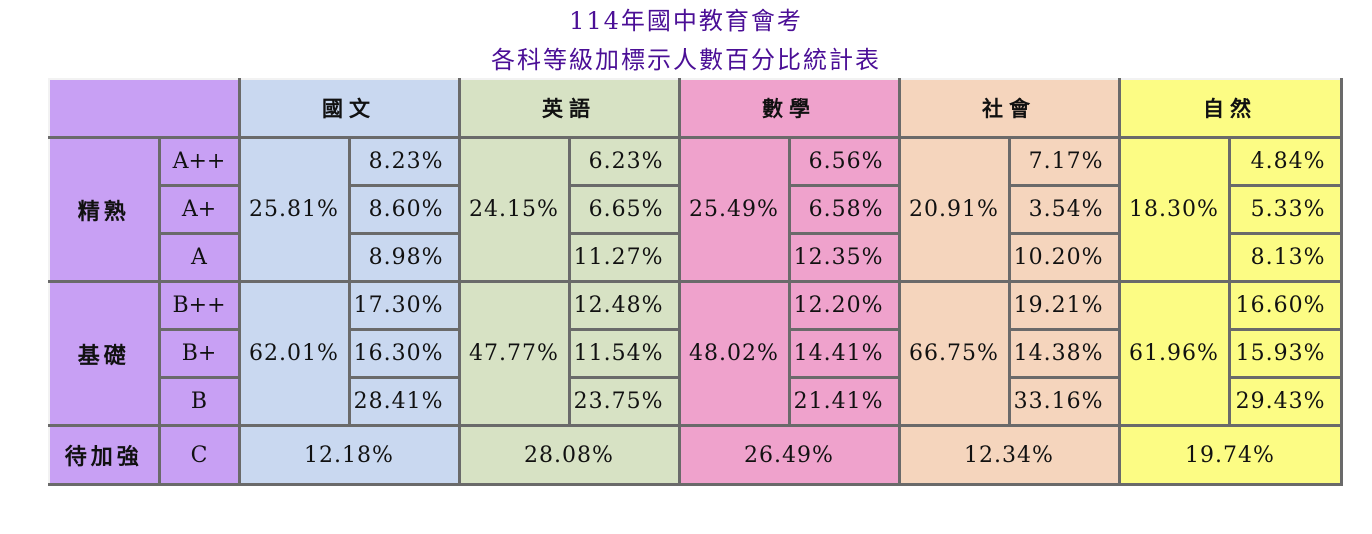 This screenshot has height=534, width=1372. I want to click on subject-header-english: 英語, so click(569, 108).